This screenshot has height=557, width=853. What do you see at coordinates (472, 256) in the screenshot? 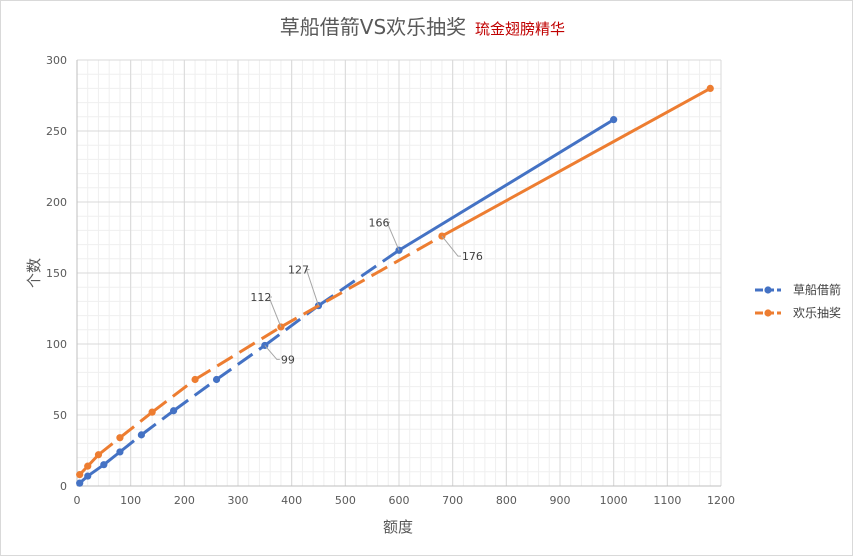
I see `data-label: 176` at bounding box center [472, 256].